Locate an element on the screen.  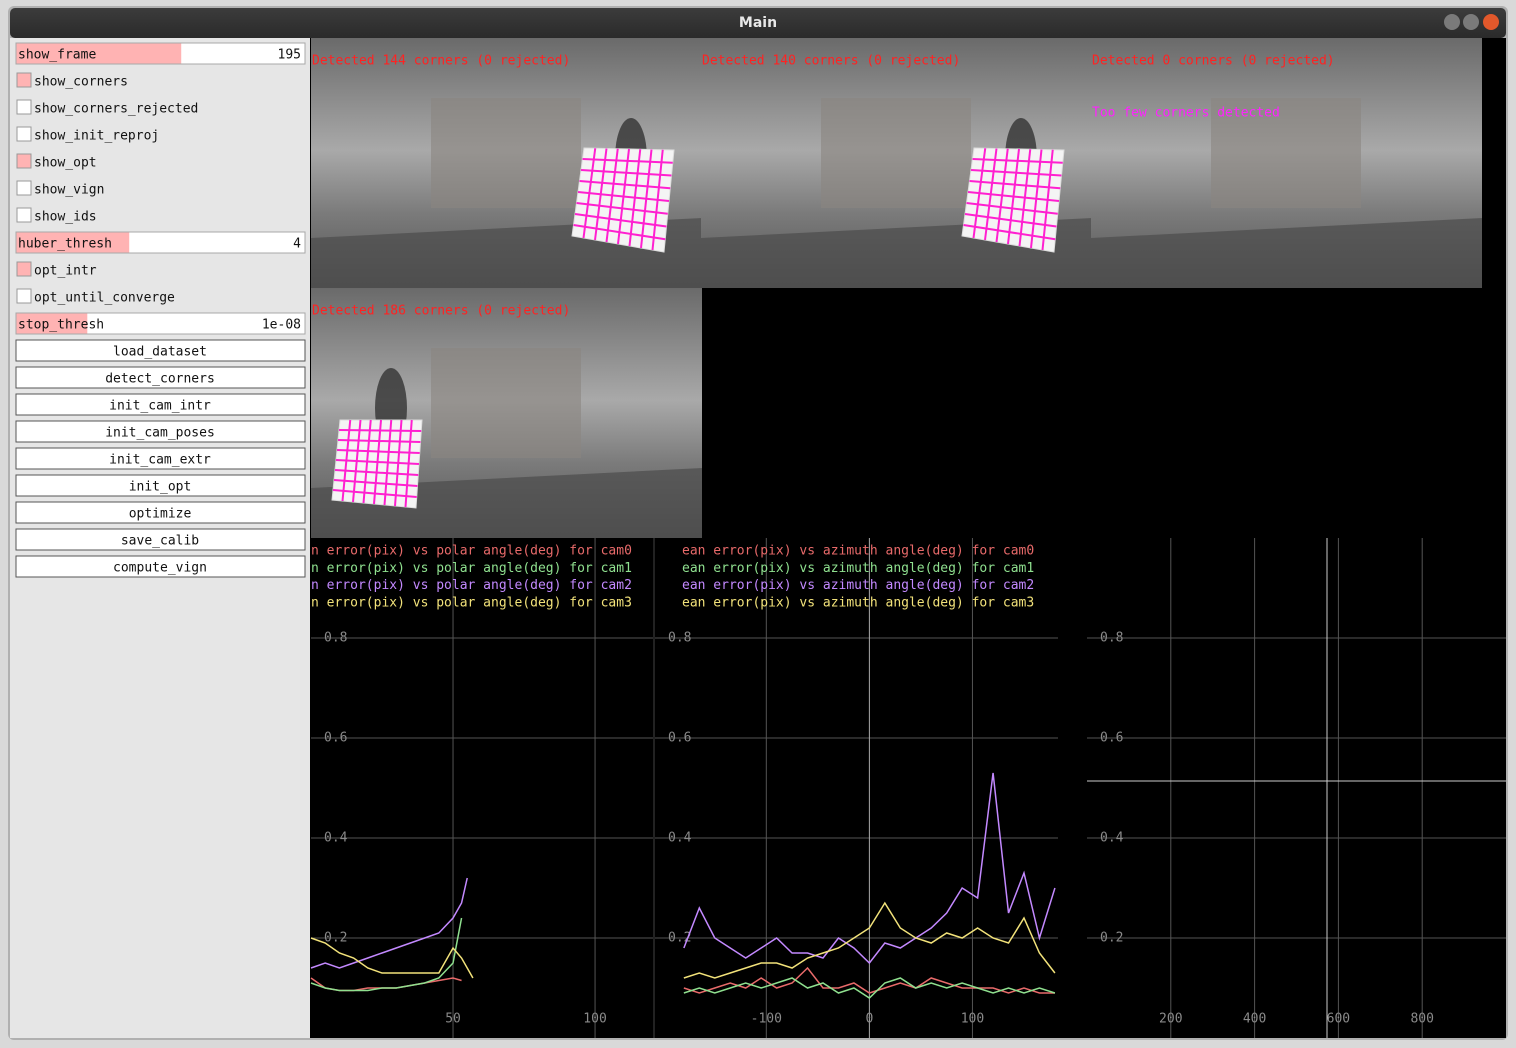
image-caption: Detected 0 corners (0 rejected) is located at coordinates (1213, 61).